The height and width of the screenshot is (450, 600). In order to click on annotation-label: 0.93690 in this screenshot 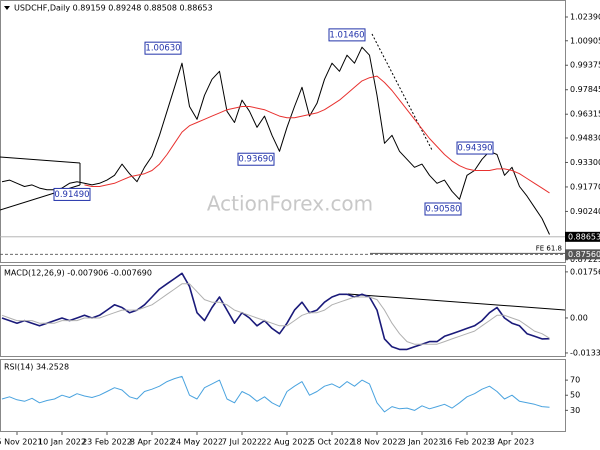, I will do `click(255, 160)`.